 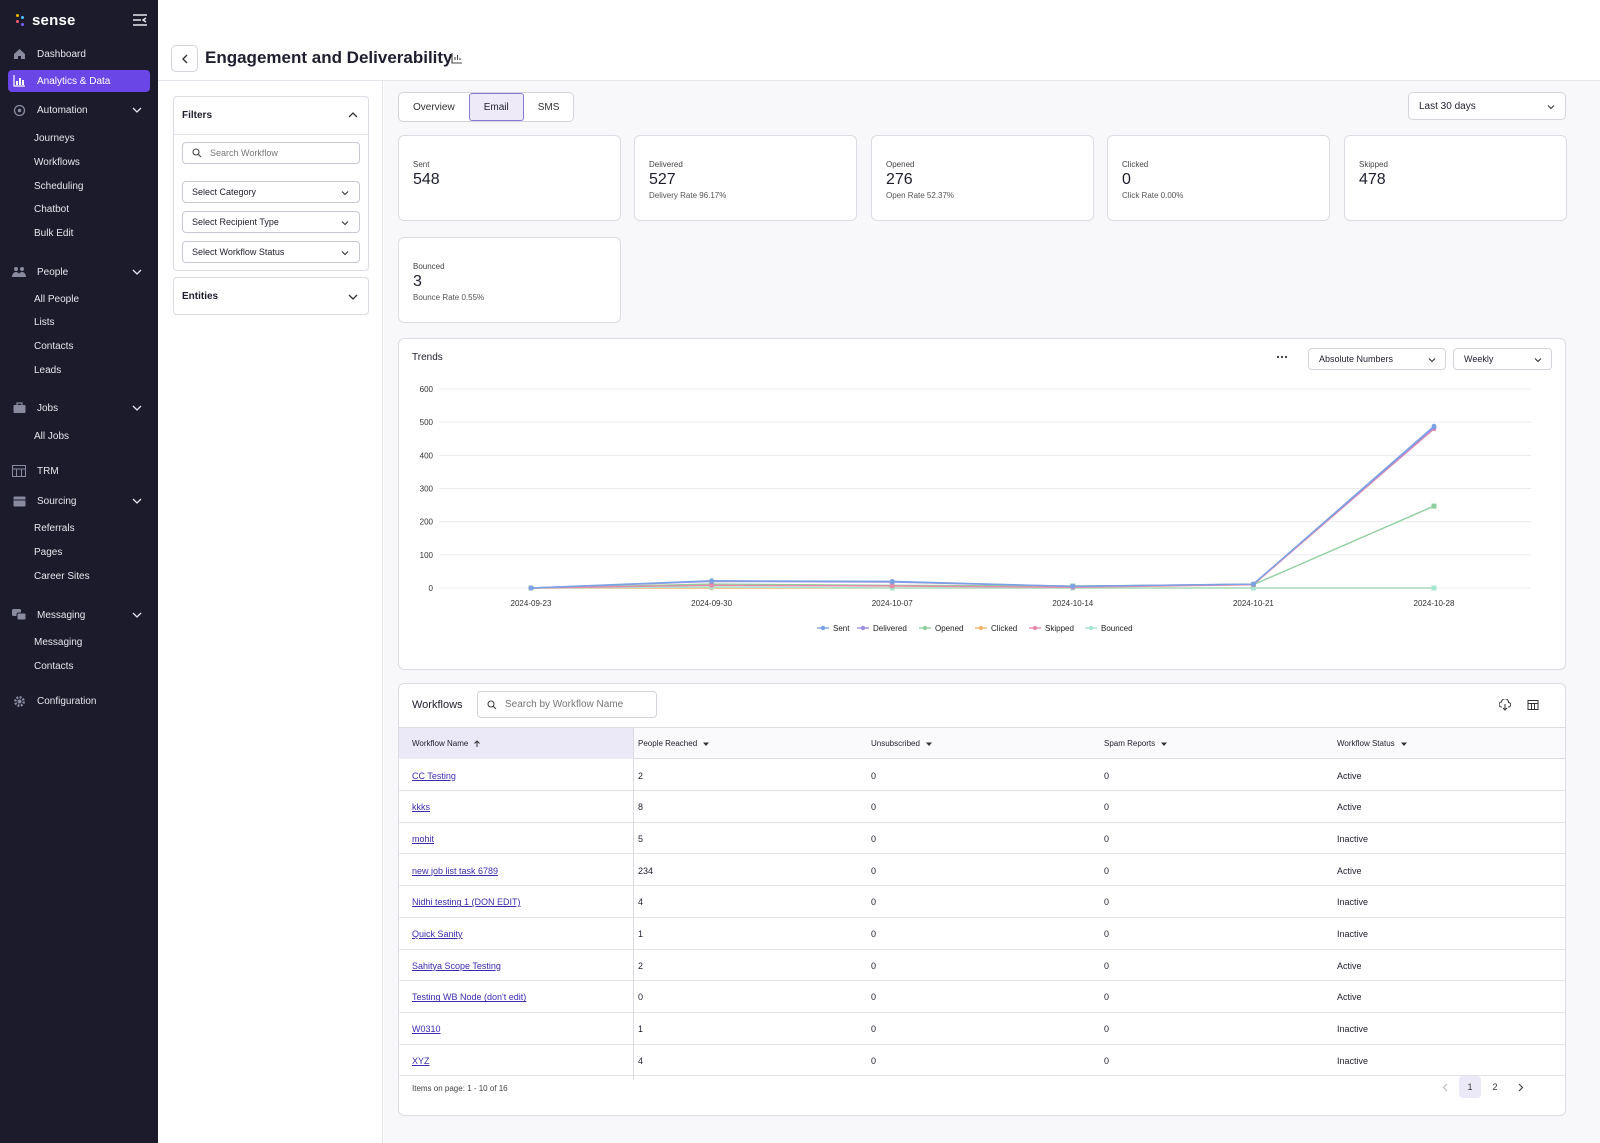 What do you see at coordinates (46, 20) in the screenshot?
I see `logo: sense` at bounding box center [46, 20].